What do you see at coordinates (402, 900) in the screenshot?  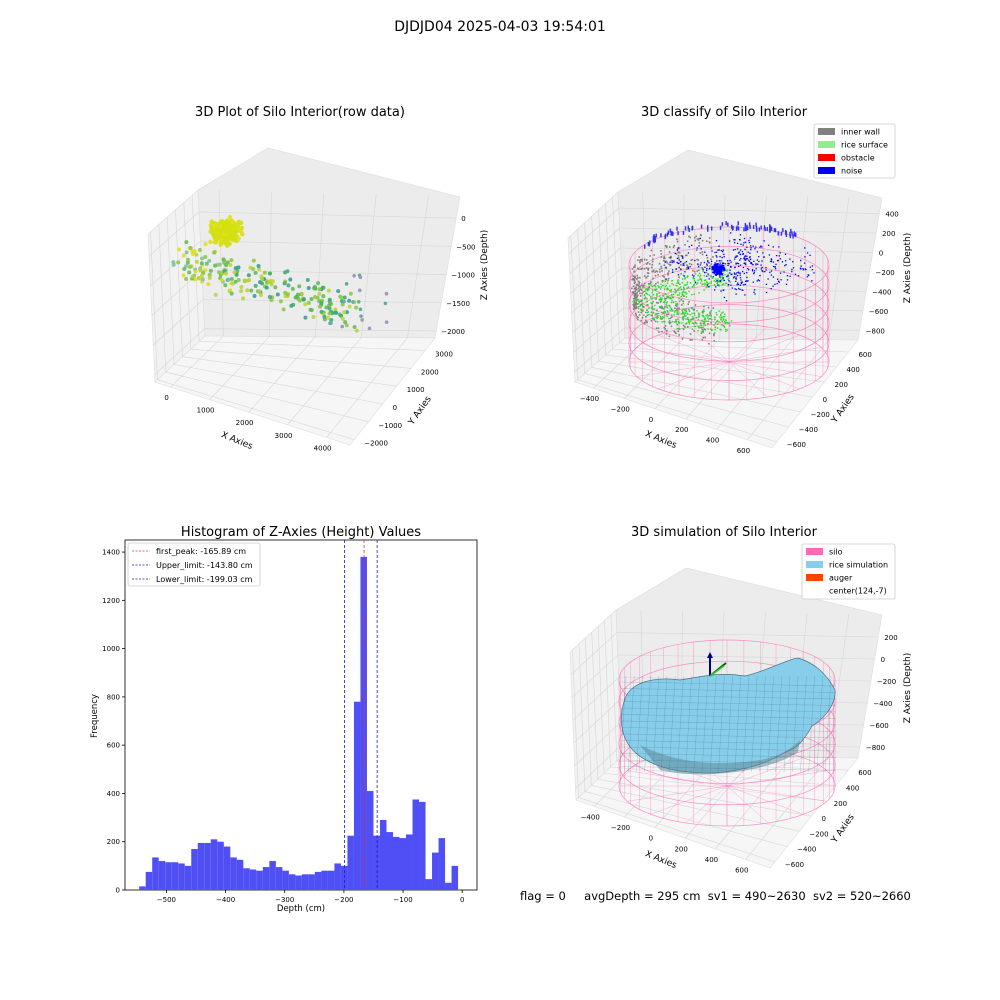 I see `histogram-xtick-label: −100` at bounding box center [402, 900].